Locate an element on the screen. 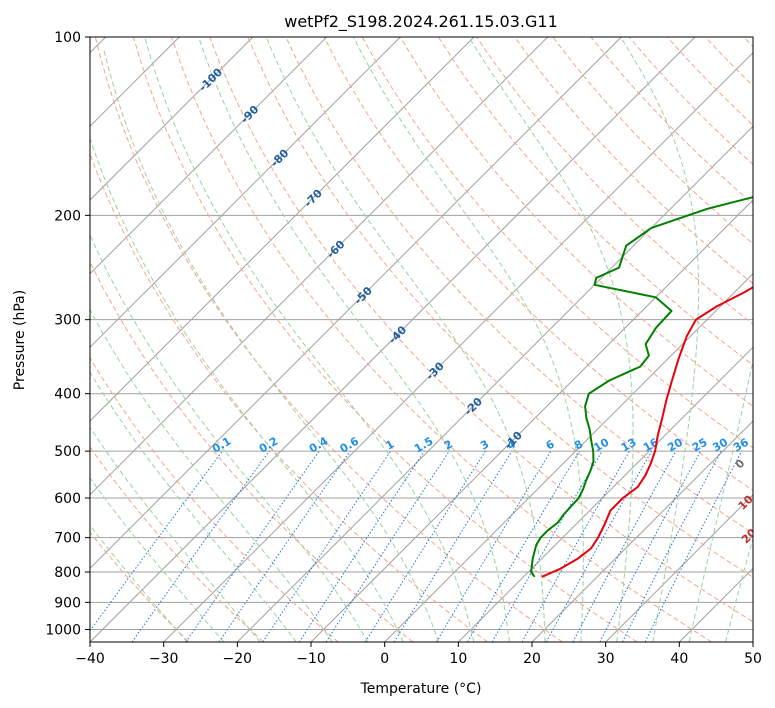 Image resolution: width=775 pixels, height=708 pixels. chart-title: wetPf2_S198.2024.261.15.03.G11 is located at coordinates (421, 22).